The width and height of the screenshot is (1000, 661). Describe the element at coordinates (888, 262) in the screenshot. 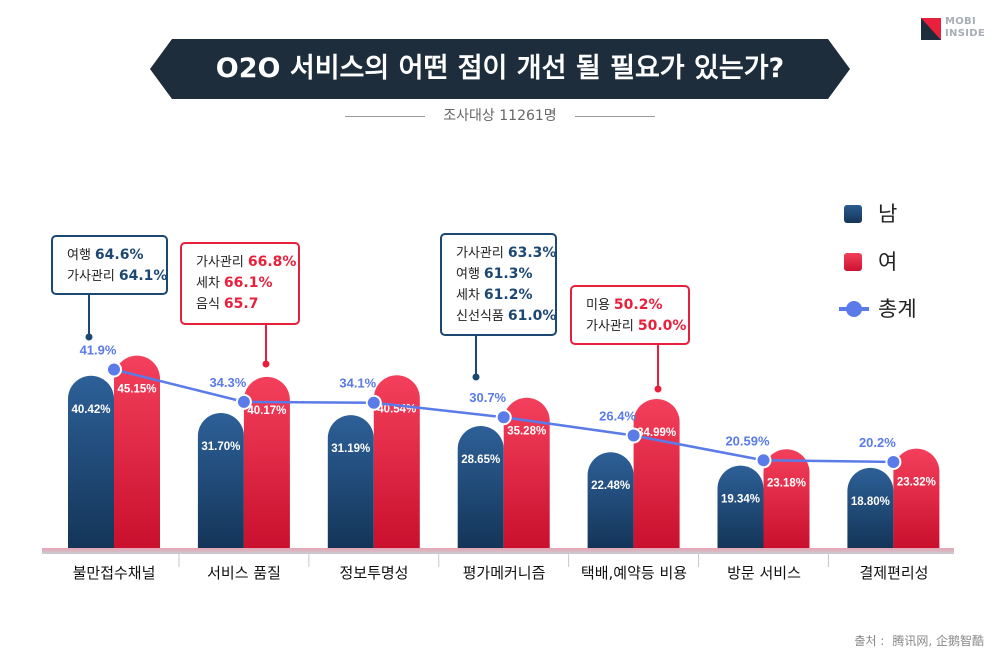

I see `legend-label-female: 여` at that location.